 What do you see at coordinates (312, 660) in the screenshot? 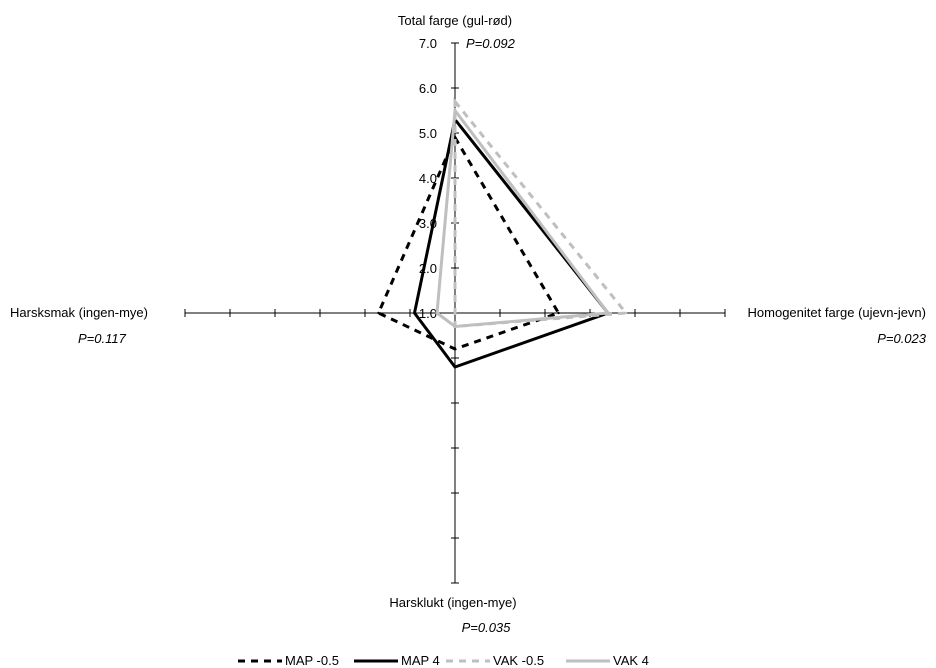
I see `legend-label-map-neg05: MAP -0.5` at bounding box center [312, 660].